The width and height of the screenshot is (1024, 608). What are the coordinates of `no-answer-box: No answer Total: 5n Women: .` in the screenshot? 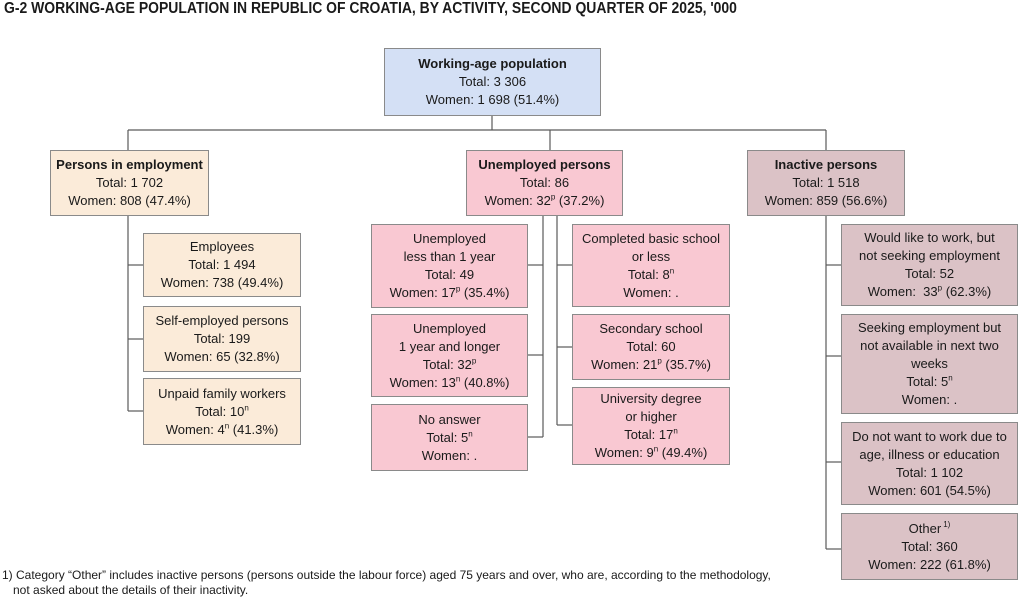 It's located at (449, 437).